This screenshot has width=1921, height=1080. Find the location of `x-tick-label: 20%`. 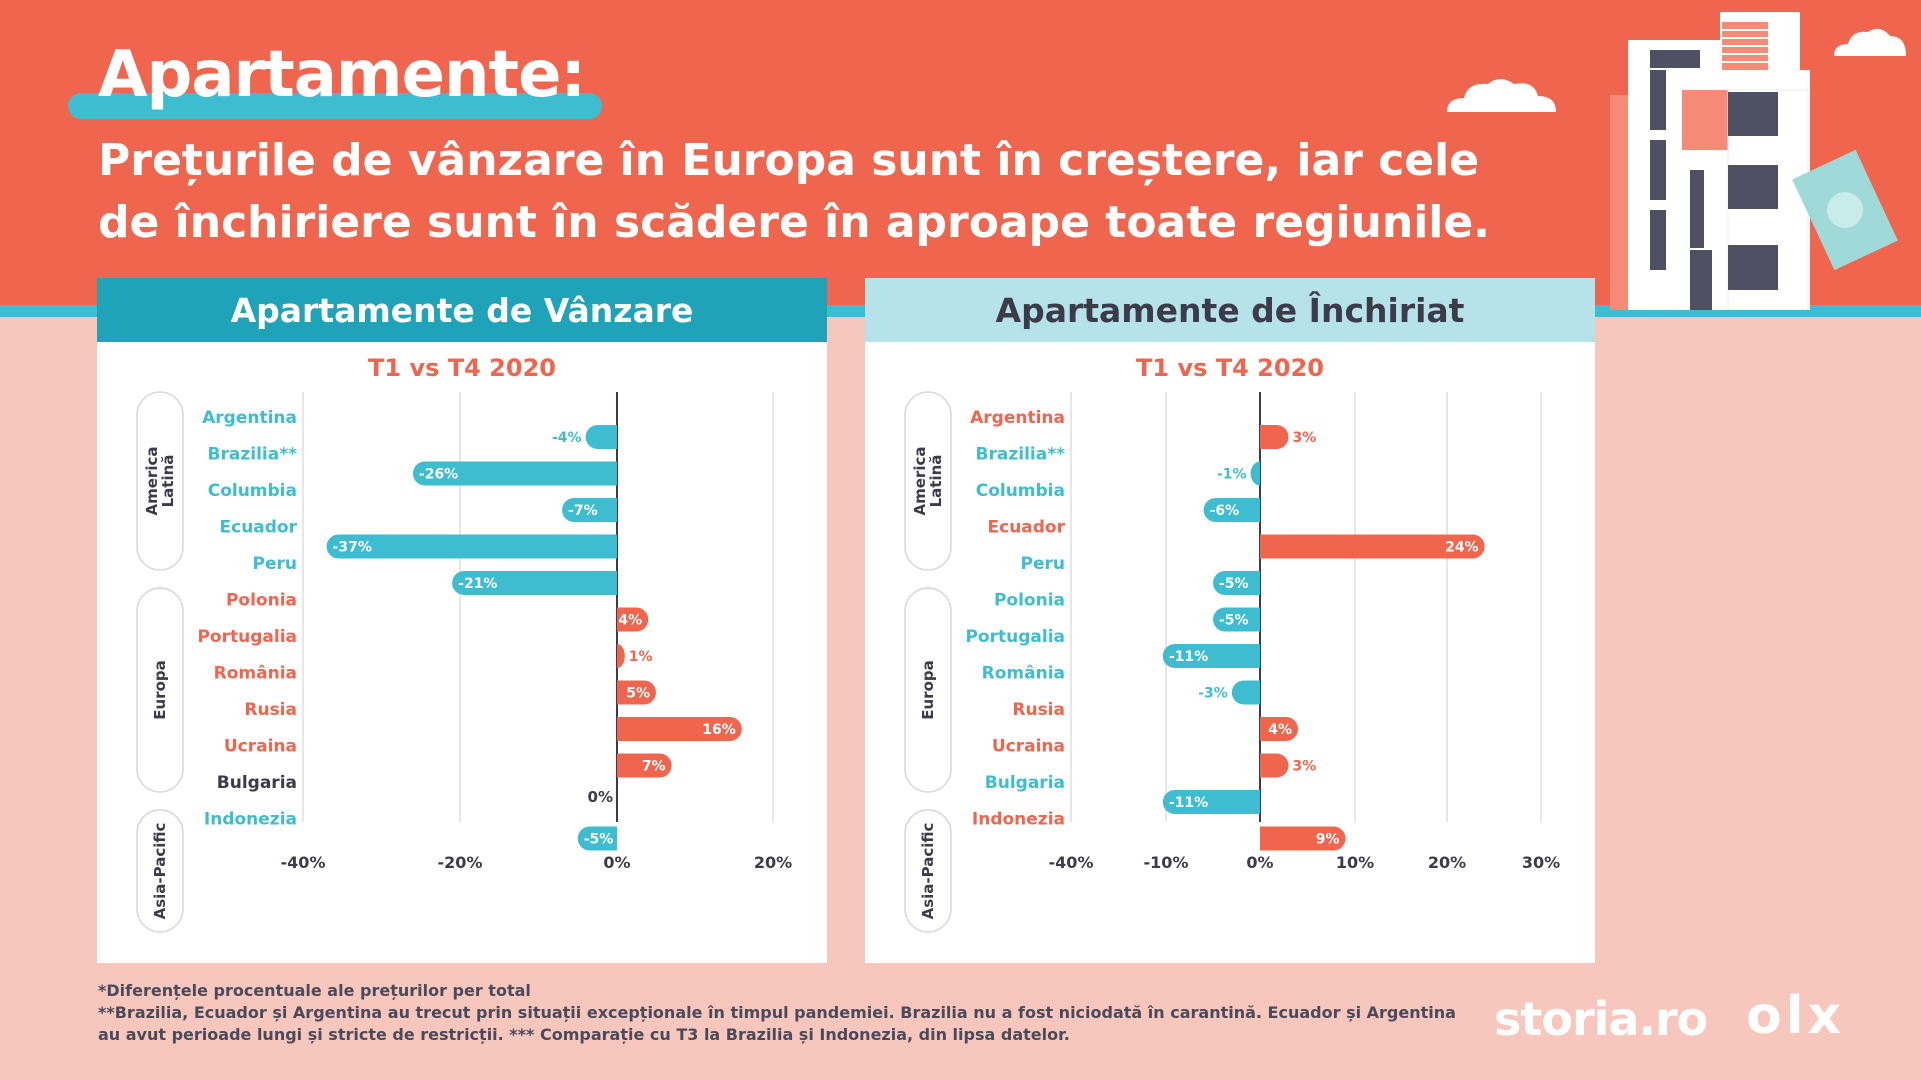

x-tick-label: 20% is located at coordinates (1447, 862).